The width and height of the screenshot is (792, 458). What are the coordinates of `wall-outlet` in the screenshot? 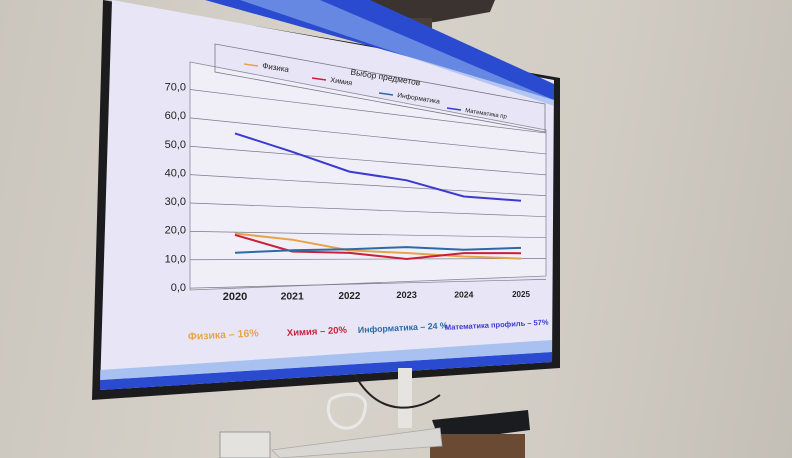 It's located at (245, 444).